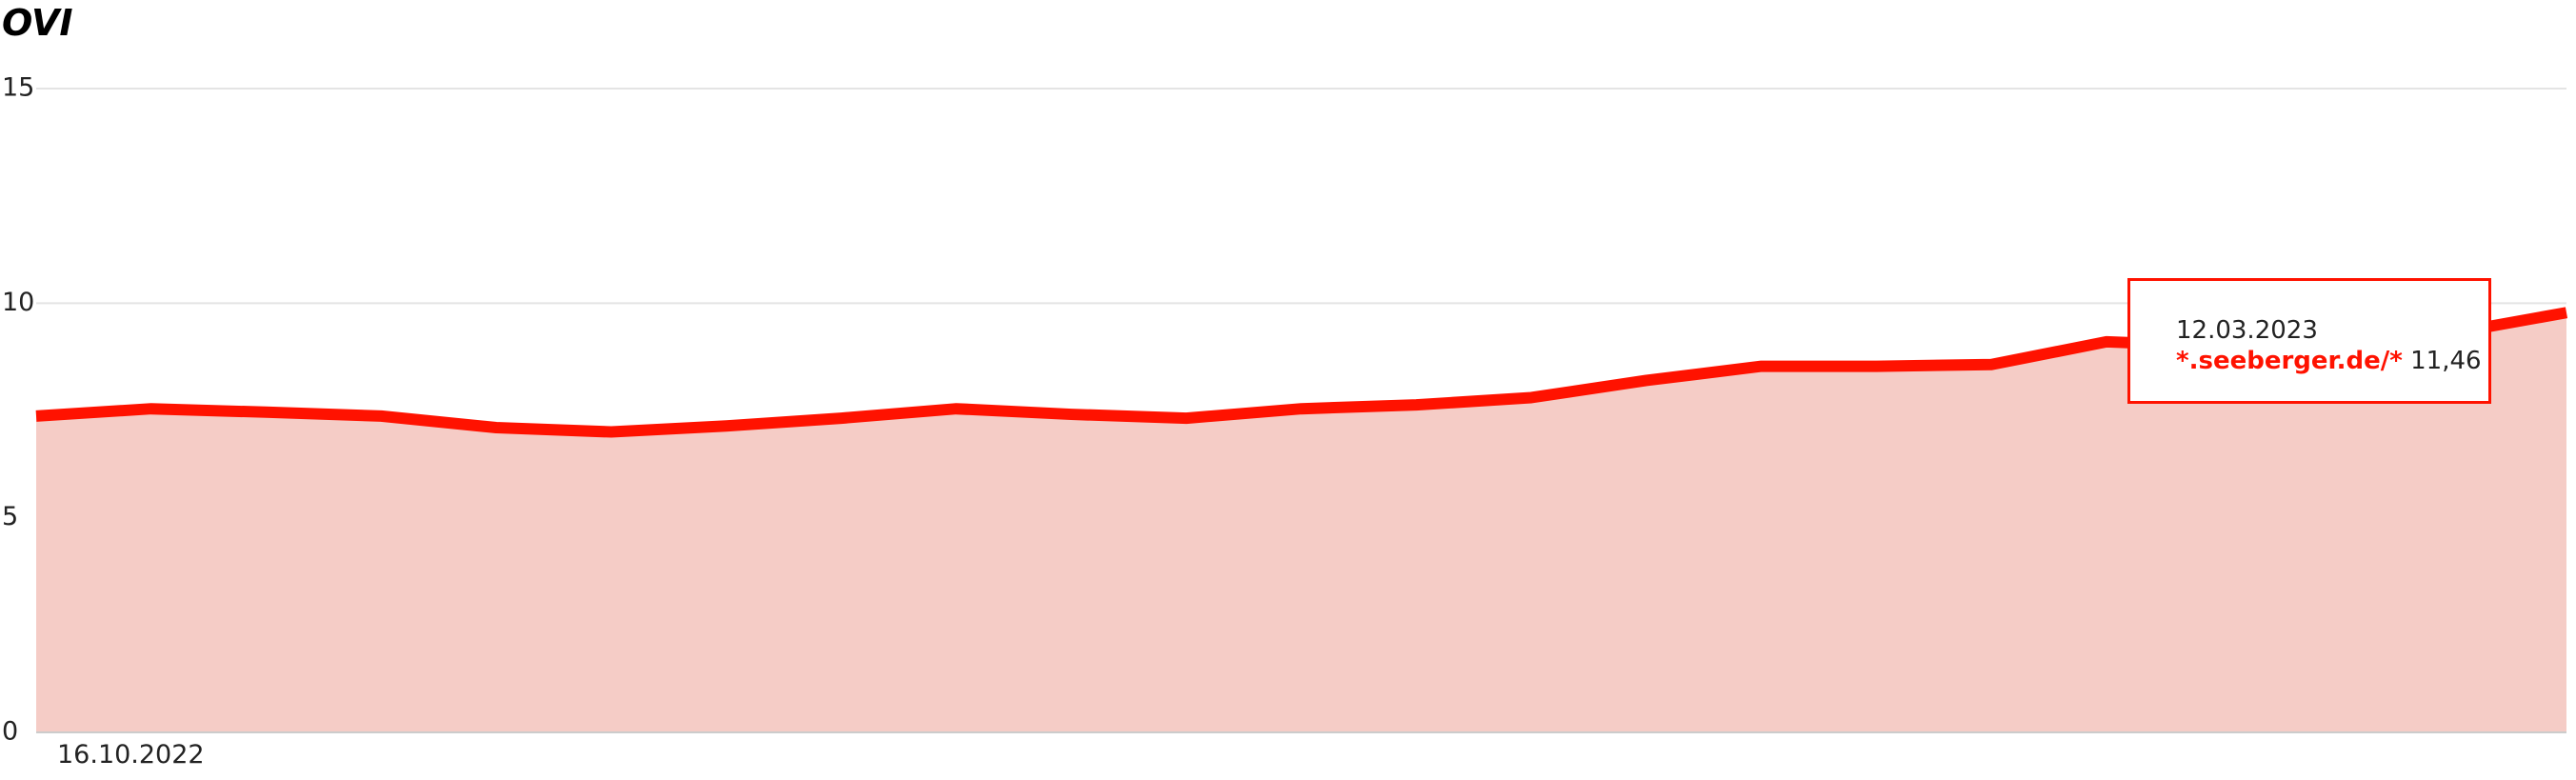 Image resolution: width=2576 pixels, height=780 pixels. What do you see at coordinates (18, 302) in the screenshot?
I see `y-tick-label: 10` at bounding box center [18, 302].